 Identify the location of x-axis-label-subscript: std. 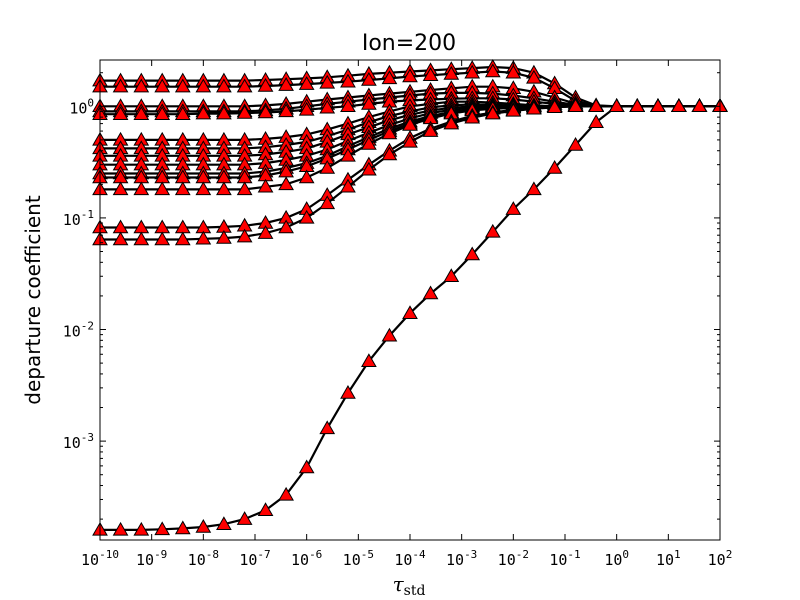
(415, 591).